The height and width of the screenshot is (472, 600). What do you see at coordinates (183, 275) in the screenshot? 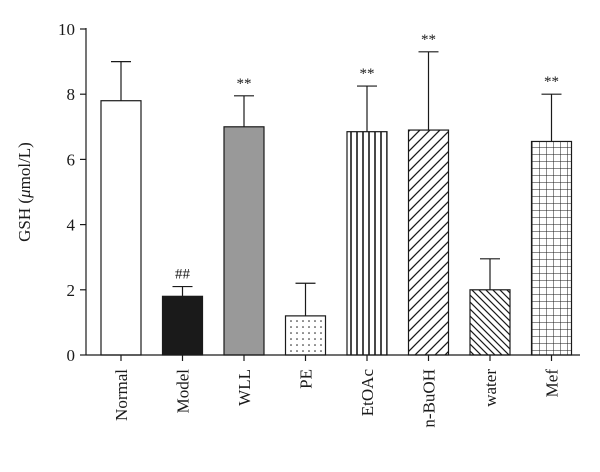
I see `significance-label: ##` at bounding box center [183, 275].